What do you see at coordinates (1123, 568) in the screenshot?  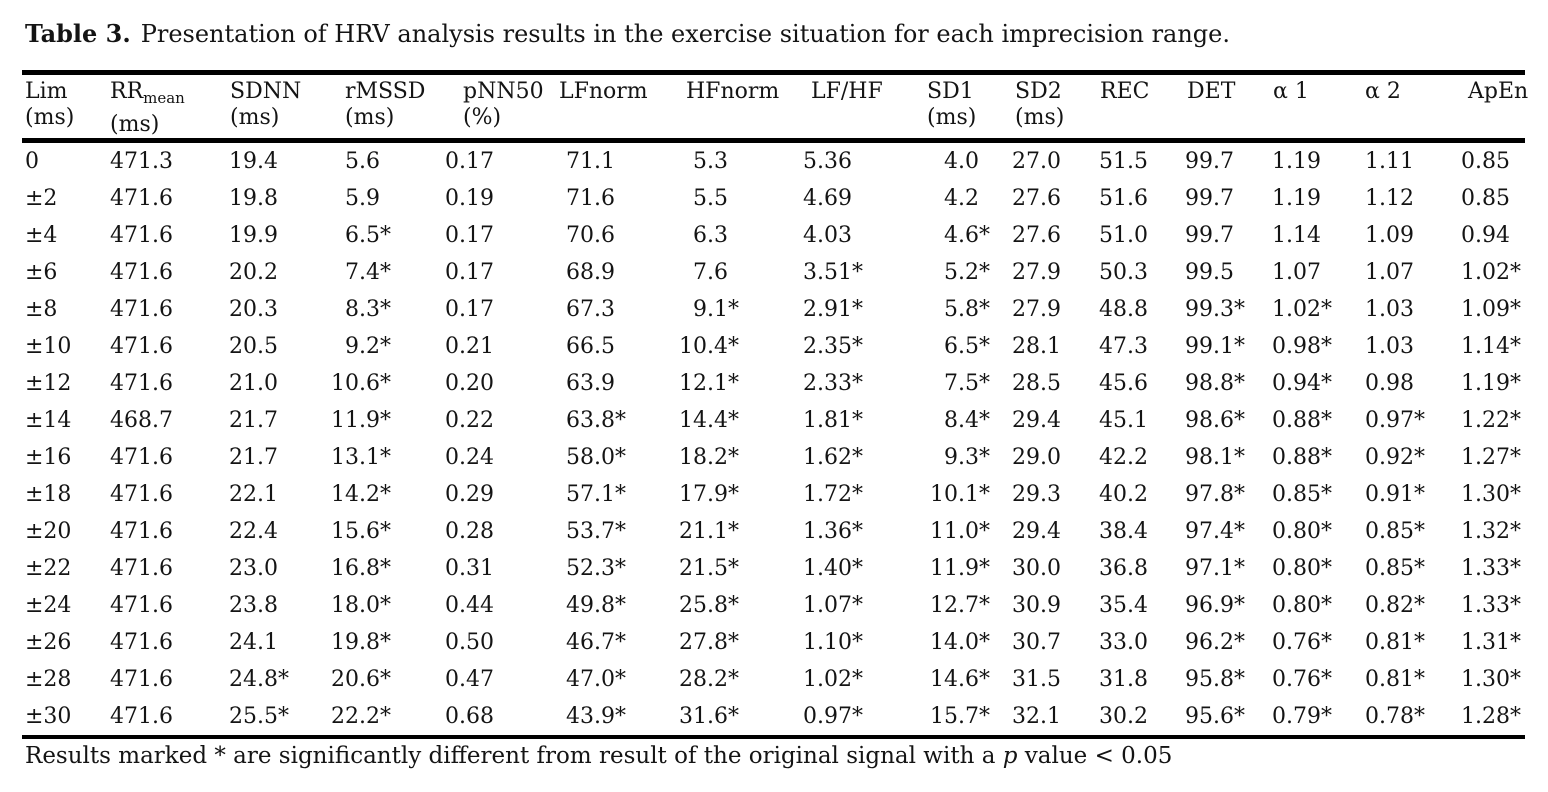 I see `table-cell: 36.8` at bounding box center [1123, 568].